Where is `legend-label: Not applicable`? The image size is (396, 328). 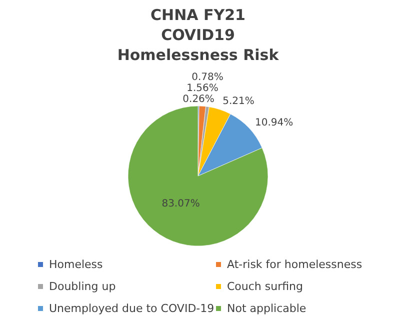
legend-label: Not applicable is located at coordinates (266, 308).